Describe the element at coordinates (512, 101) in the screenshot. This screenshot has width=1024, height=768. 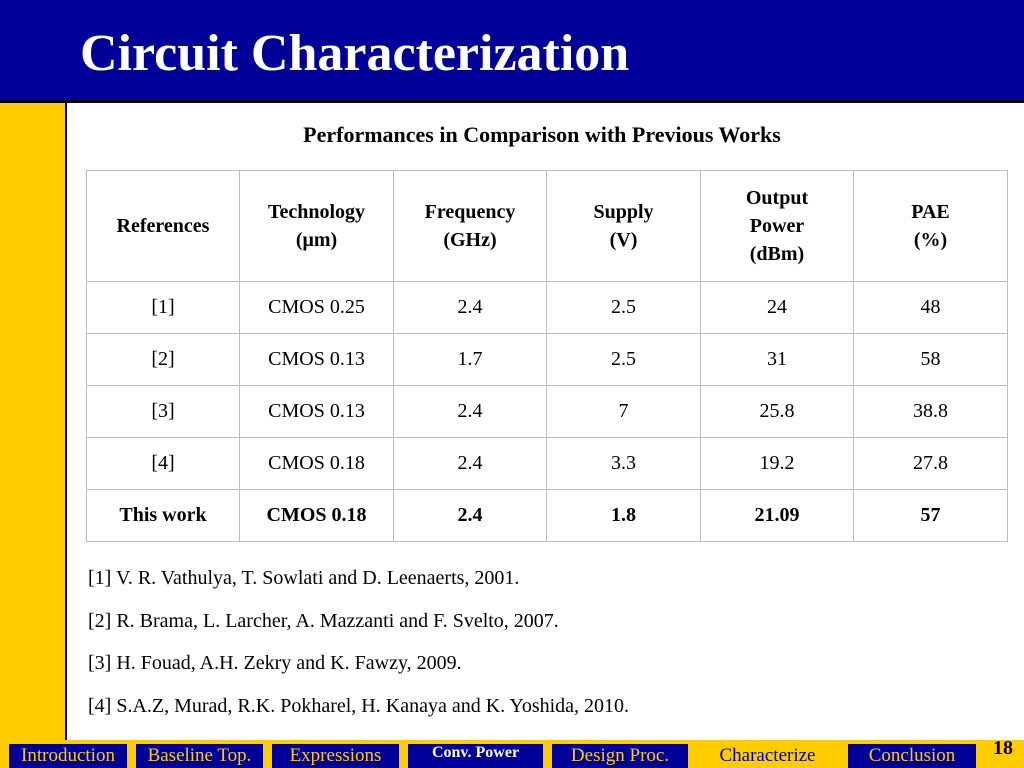
I see `title-underline` at that location.